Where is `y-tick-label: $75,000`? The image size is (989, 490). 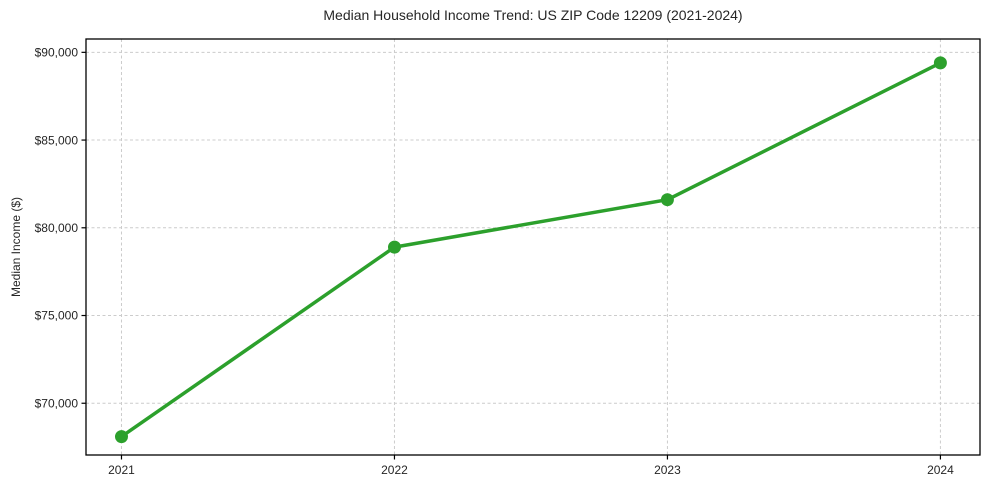 y-tick-label: $75,000 is located at coordinates (57, 316).